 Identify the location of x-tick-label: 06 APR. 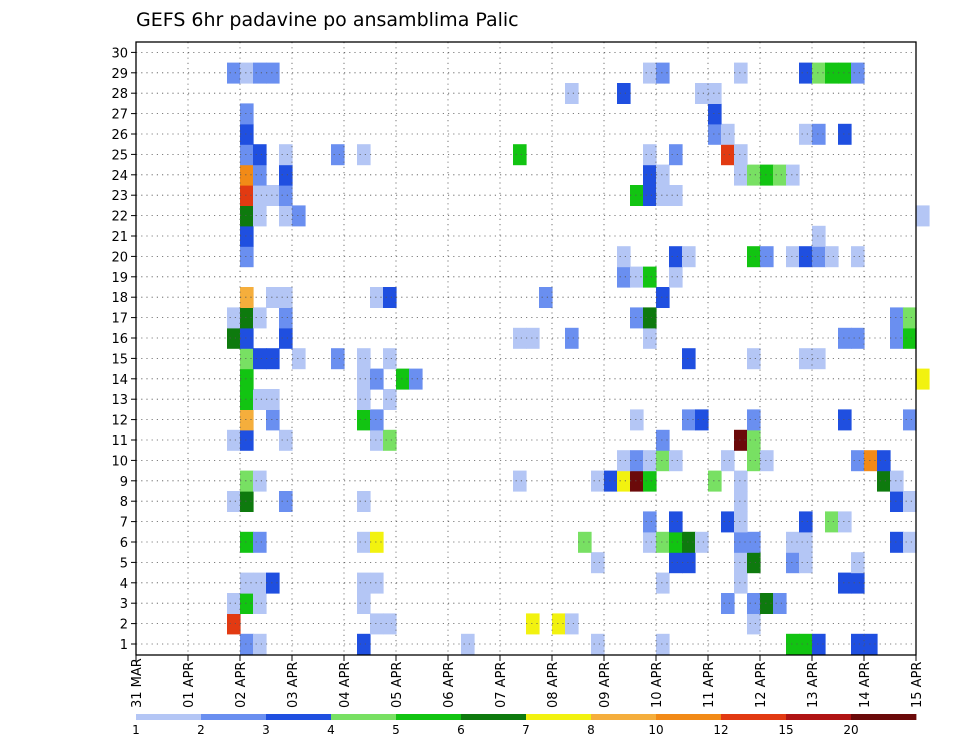
(449, 685).